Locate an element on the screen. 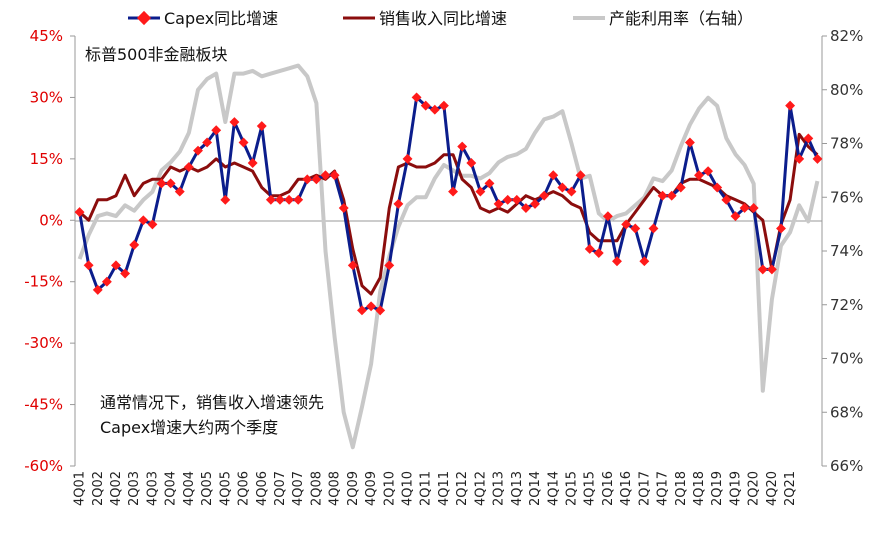  x-tick-label: 2Q16 is located at coordinates (608, 488).